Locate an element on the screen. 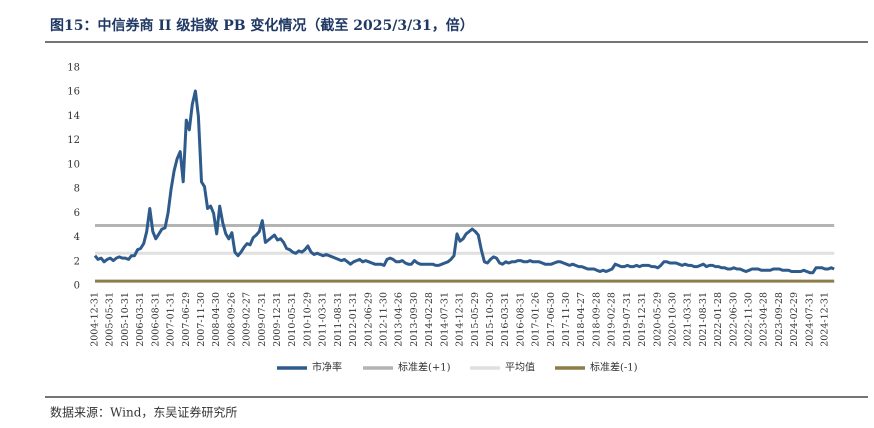 This screenshot has width=874, height=428. x-tick-label: 2009-12-31 is located at coordinates (277, 319).